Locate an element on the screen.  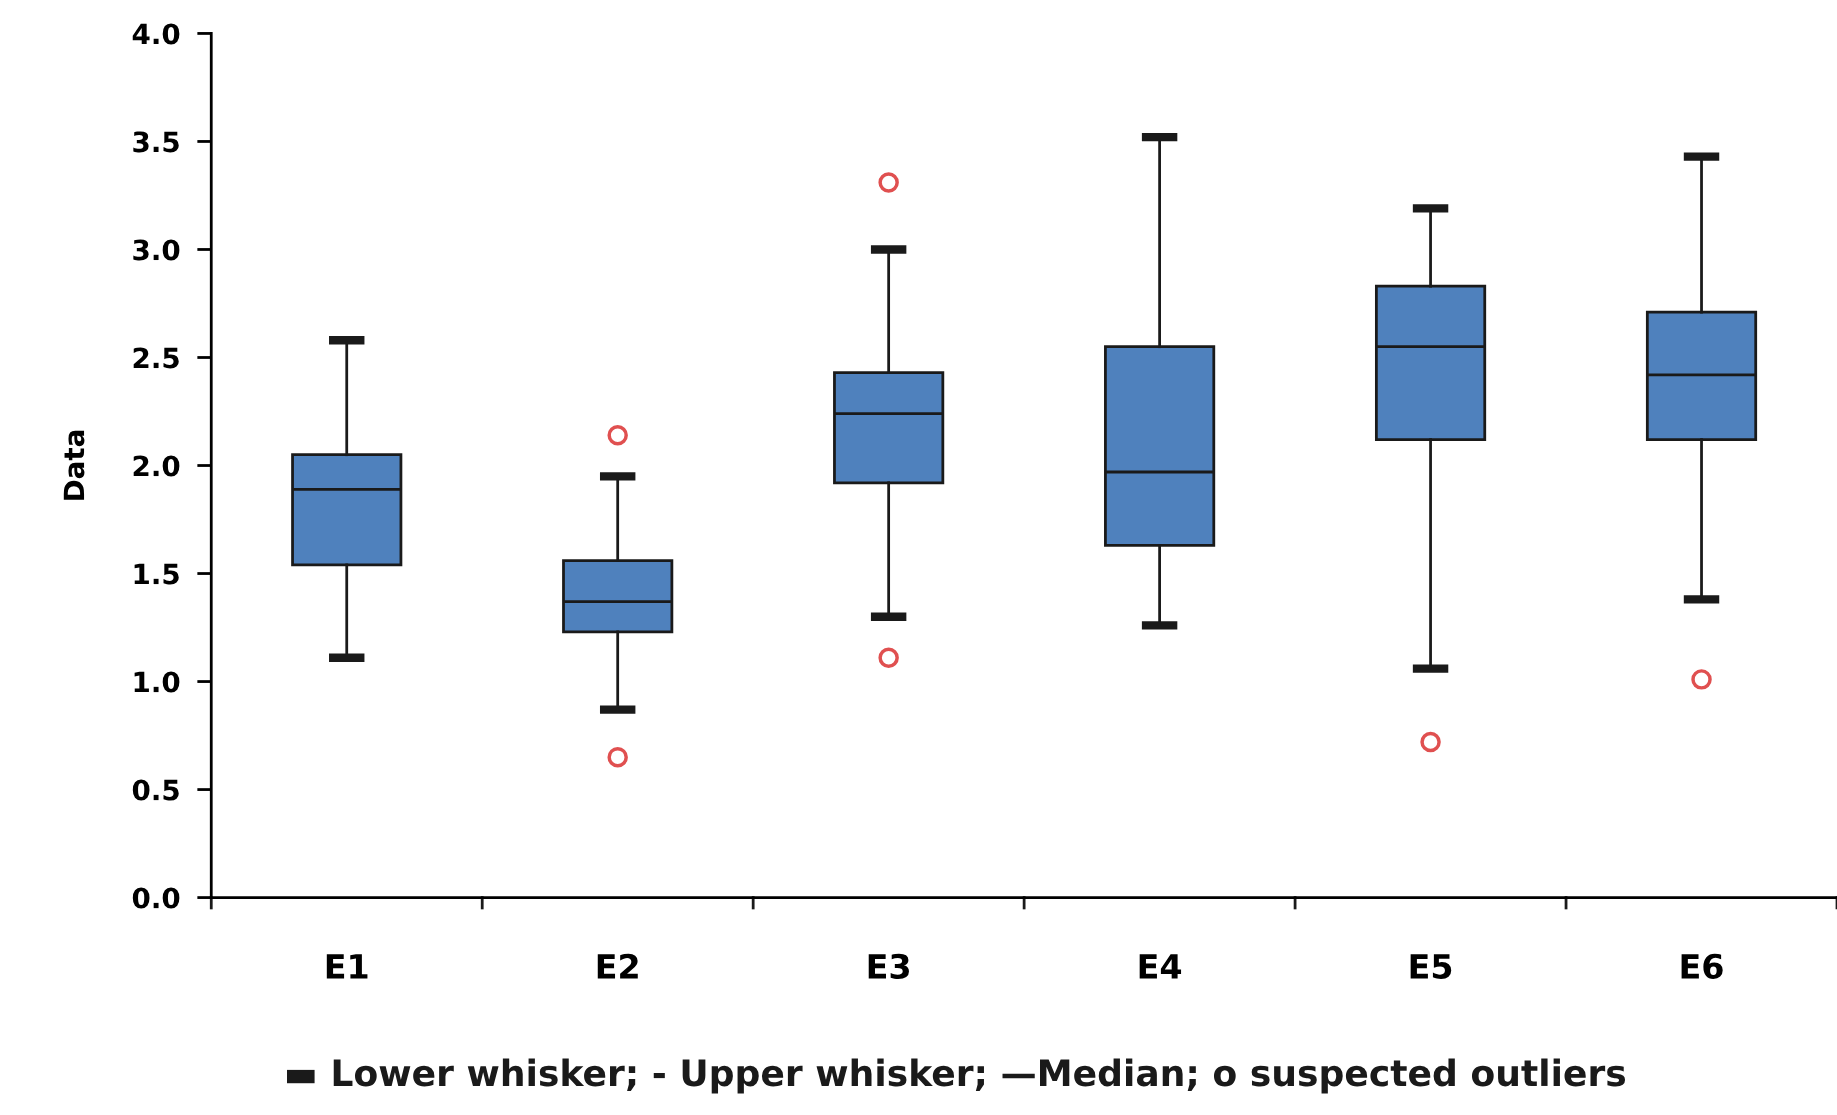
y-tick-label: 1.0 is located at coordinates (157, 682).